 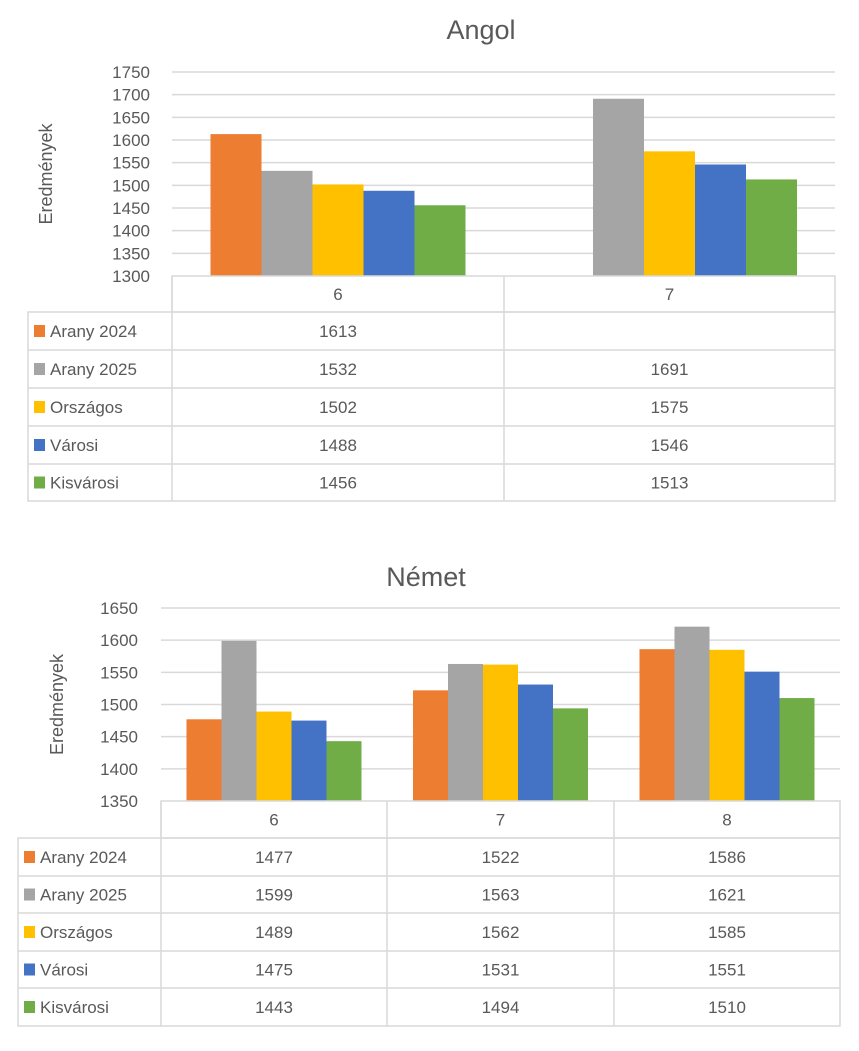 What do you see at coordinates (119, 737) in the screenshot?
I see `y-tick-label: 1450` at bounding box center [119, 737].